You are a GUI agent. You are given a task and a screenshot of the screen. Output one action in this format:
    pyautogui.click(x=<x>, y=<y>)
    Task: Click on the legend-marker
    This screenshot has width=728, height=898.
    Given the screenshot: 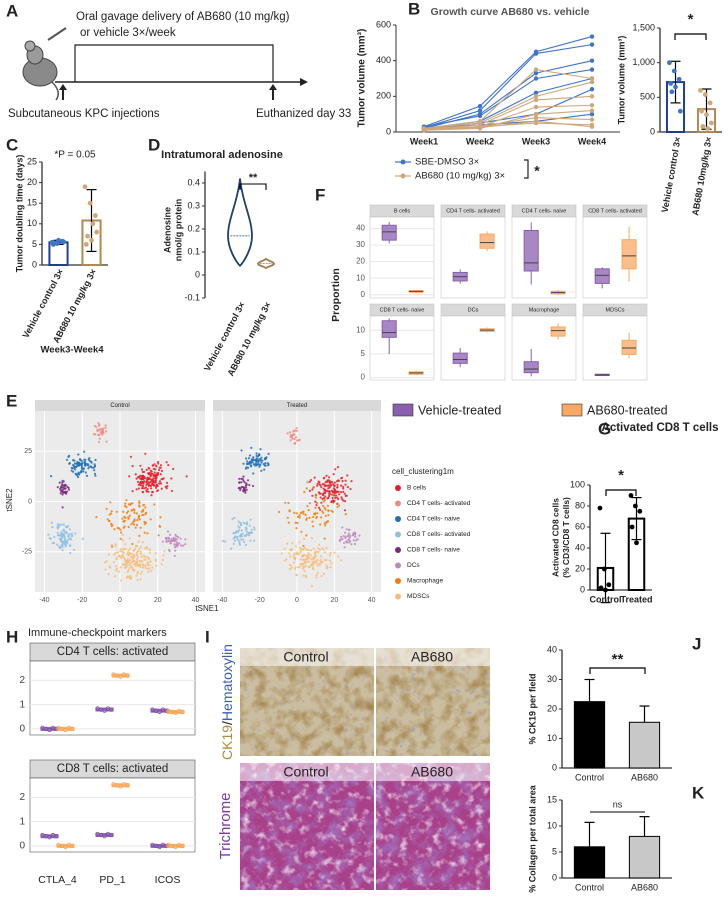 What is the action you would take?
    pyautogui.click(x=398, y=565)
    